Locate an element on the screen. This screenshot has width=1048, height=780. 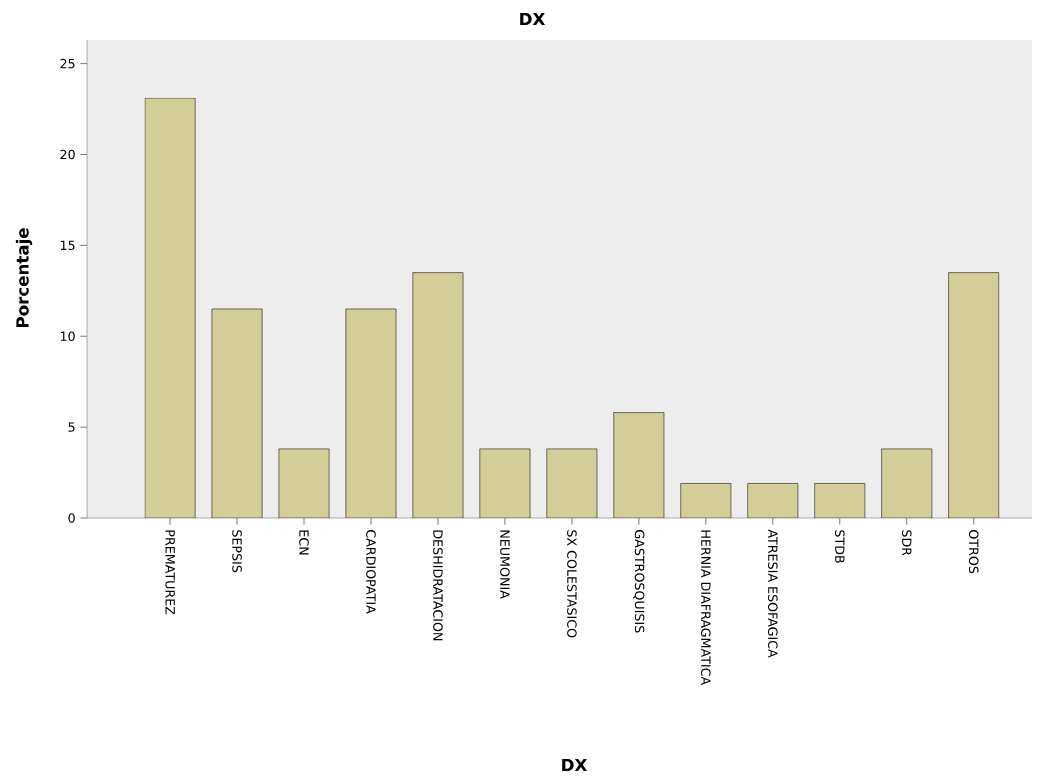
x-axis-title: DX is located at coordinates (575, 765).